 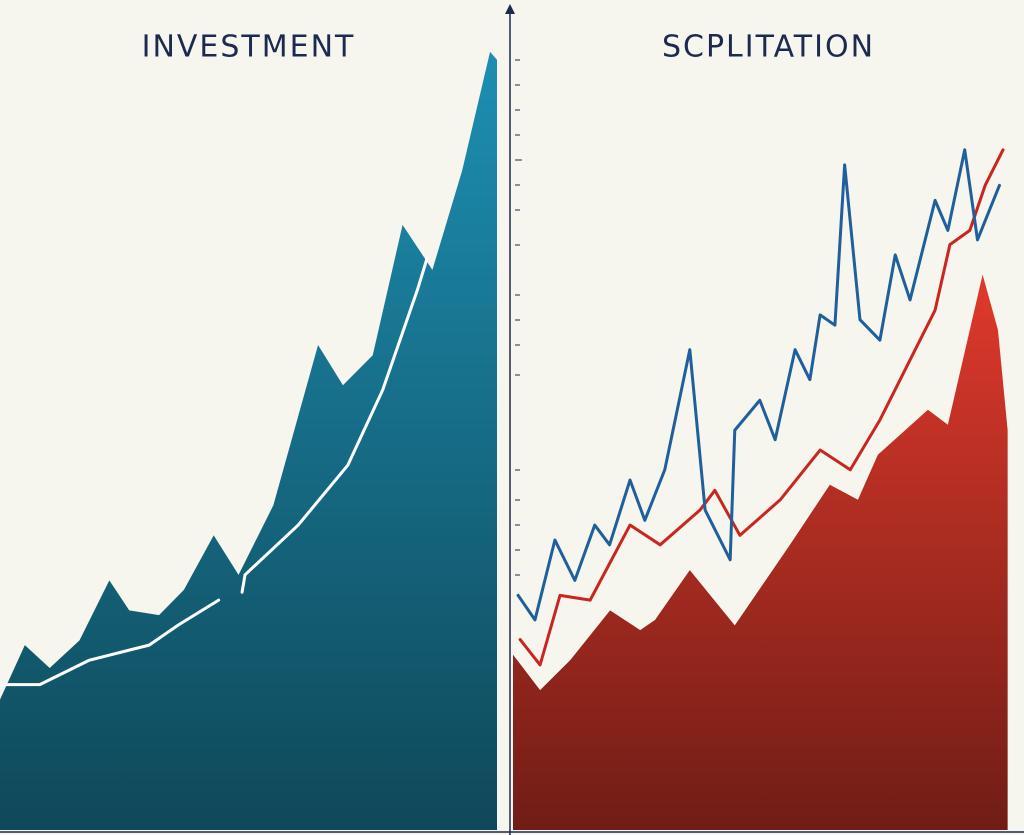 I want to click on center-axis, so click(x=513, y=419).